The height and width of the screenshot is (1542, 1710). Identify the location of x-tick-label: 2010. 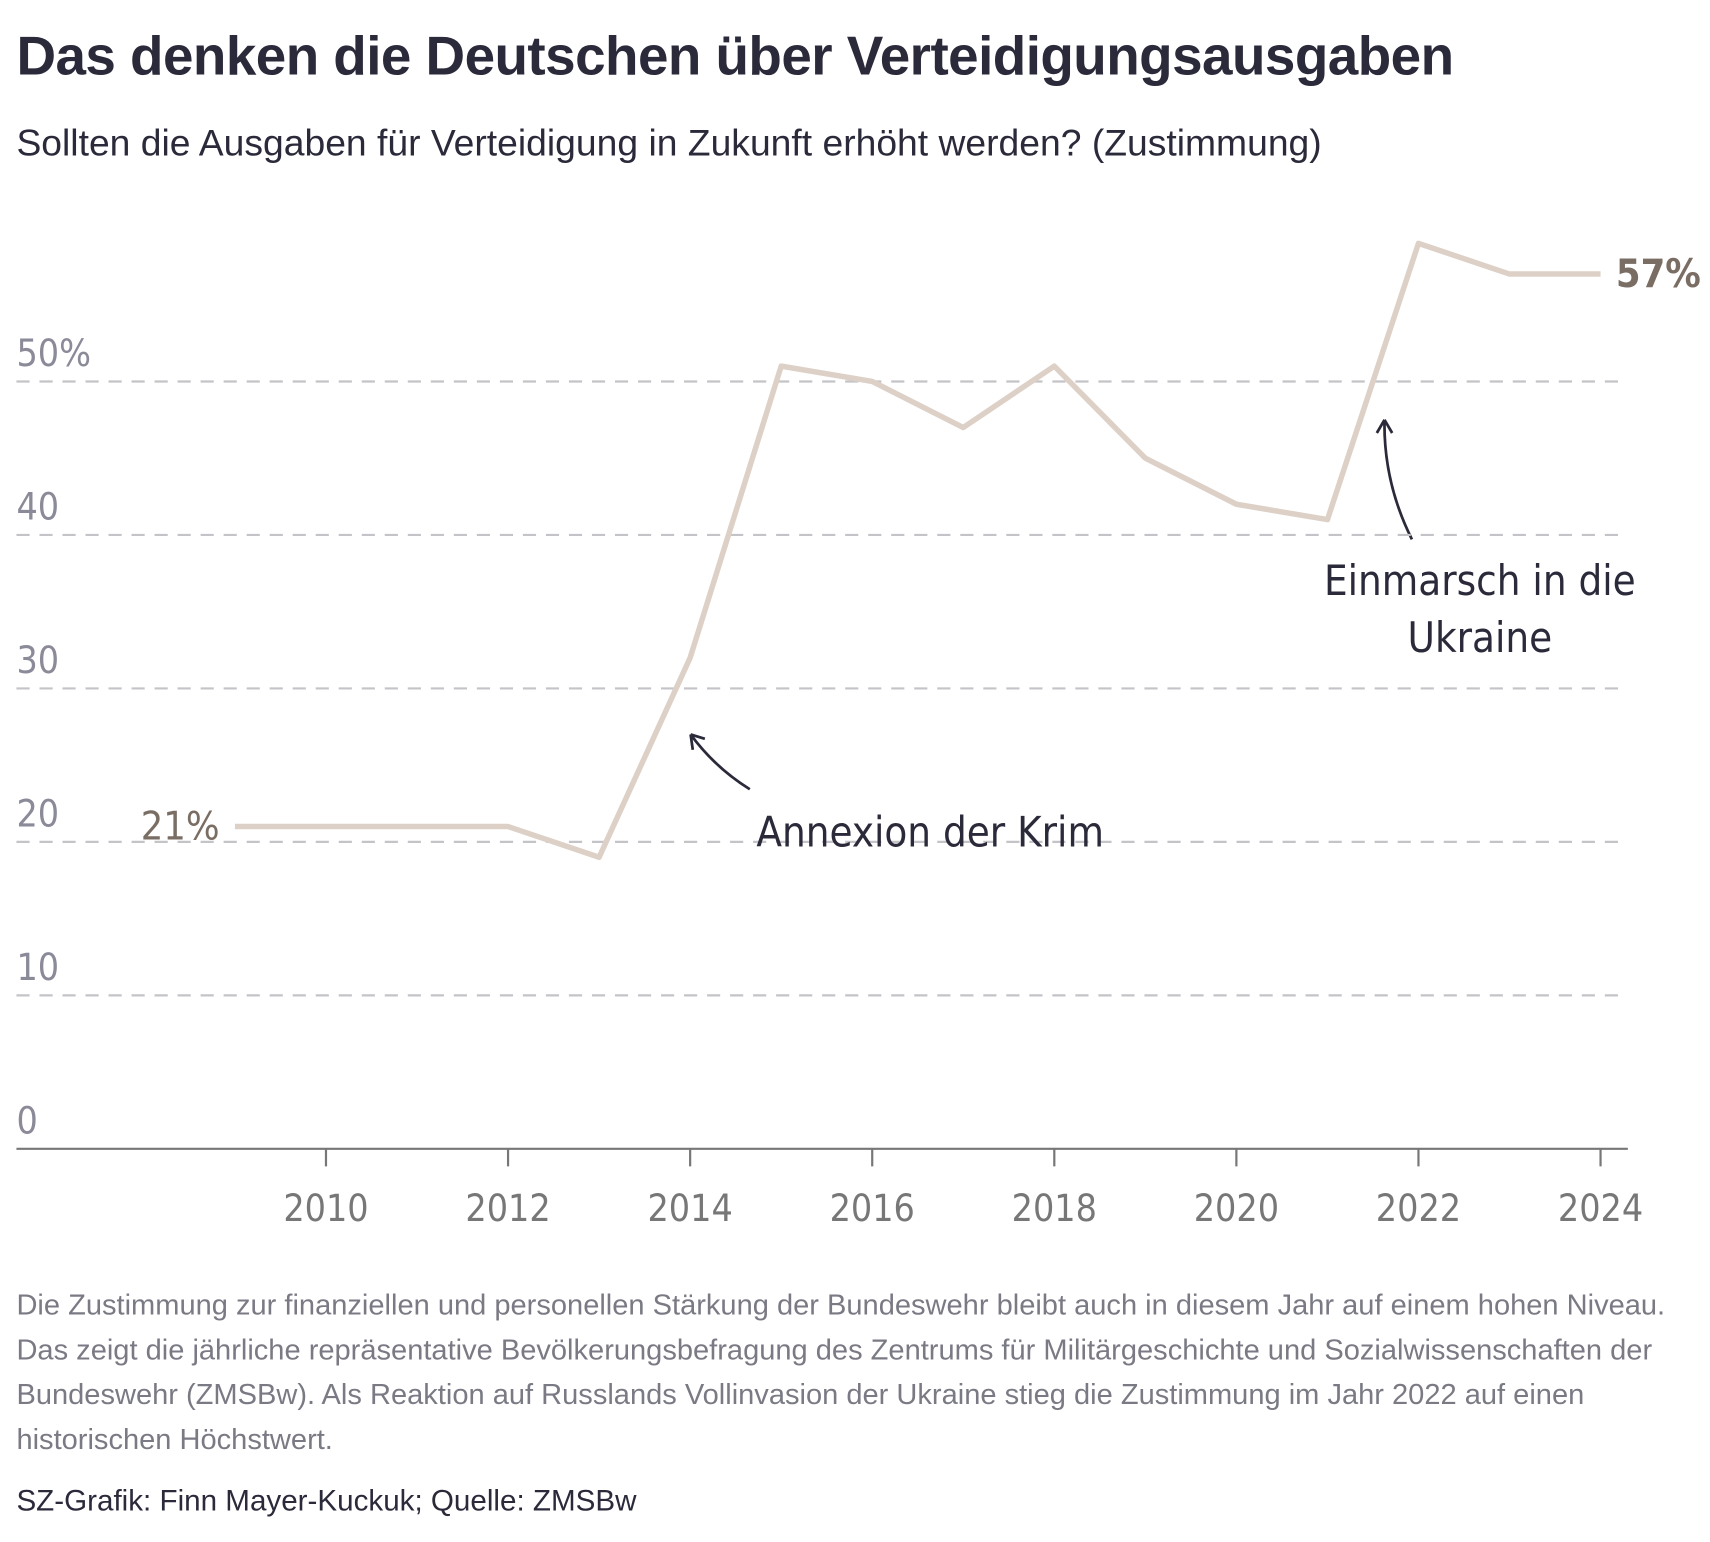
(325, 1208).